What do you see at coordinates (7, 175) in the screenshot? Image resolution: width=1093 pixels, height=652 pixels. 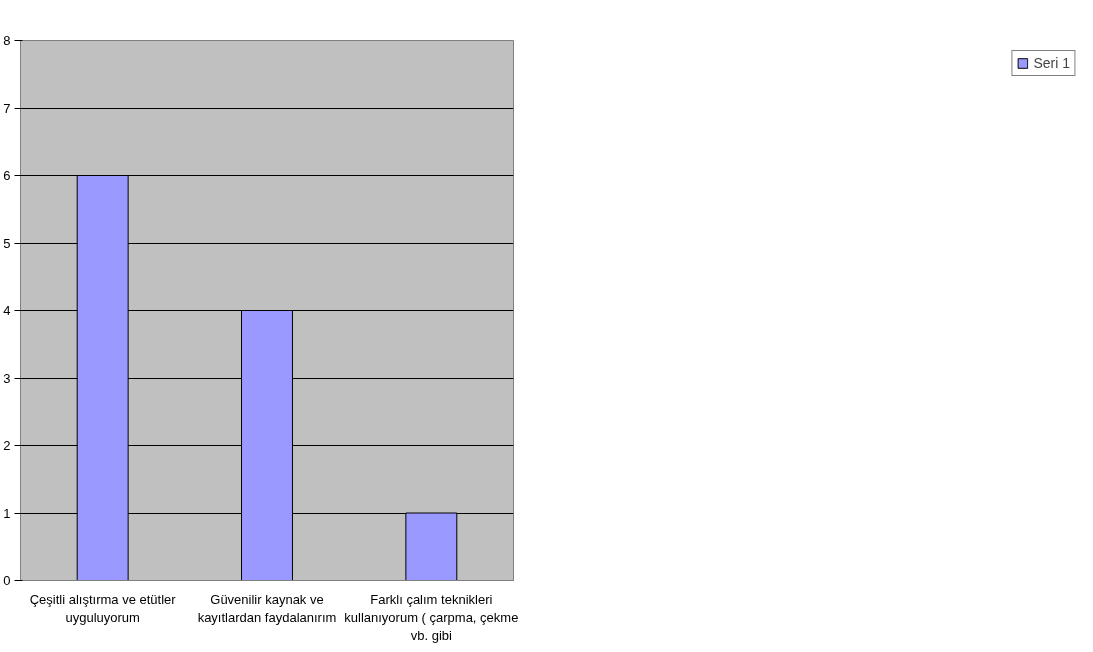 I see `y-tick-label: 6` at bounding box center [7, 175].